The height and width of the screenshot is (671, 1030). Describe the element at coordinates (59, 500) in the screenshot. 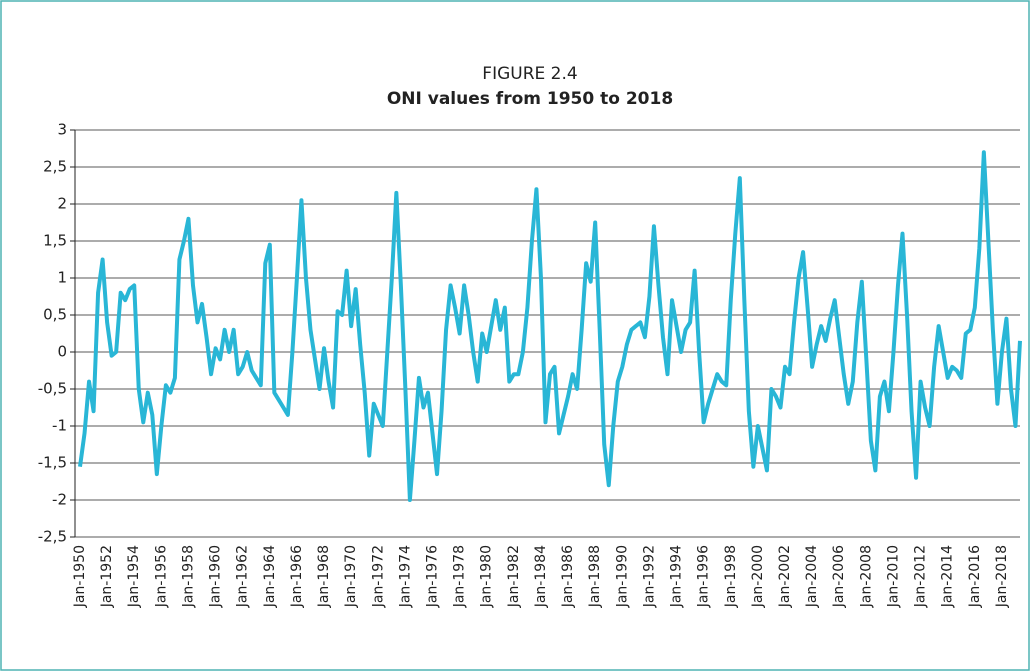

I see `y-tick-label: -2` at that location.